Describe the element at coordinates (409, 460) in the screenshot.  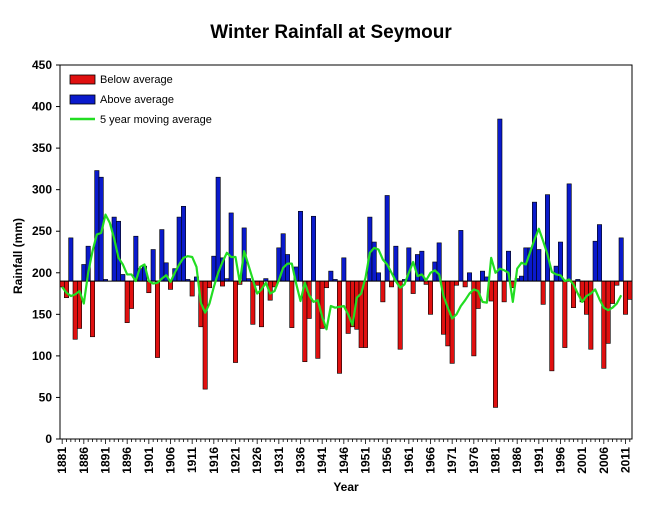
I see `x-tick-label-1961: 1961` at that location.